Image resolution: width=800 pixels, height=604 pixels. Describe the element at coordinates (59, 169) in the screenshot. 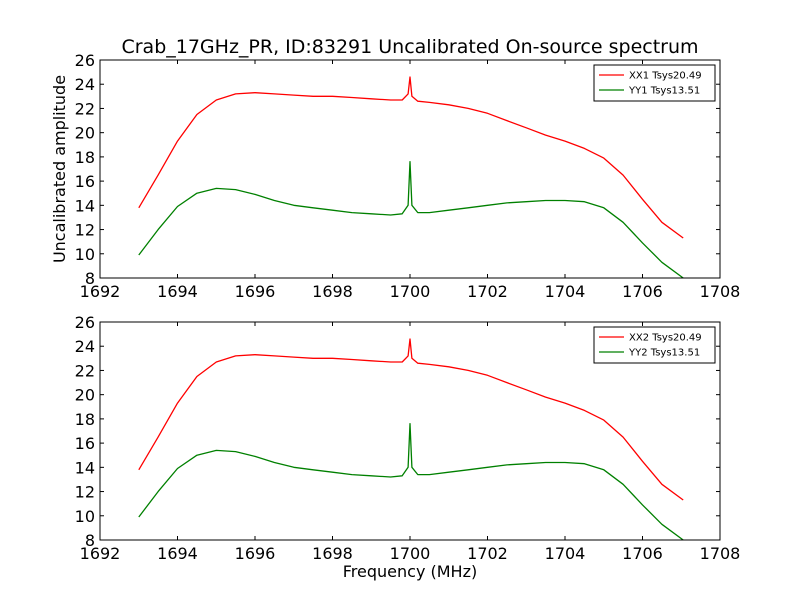

I see `y-axis-label: Uncalibrated amplitude` at that location.